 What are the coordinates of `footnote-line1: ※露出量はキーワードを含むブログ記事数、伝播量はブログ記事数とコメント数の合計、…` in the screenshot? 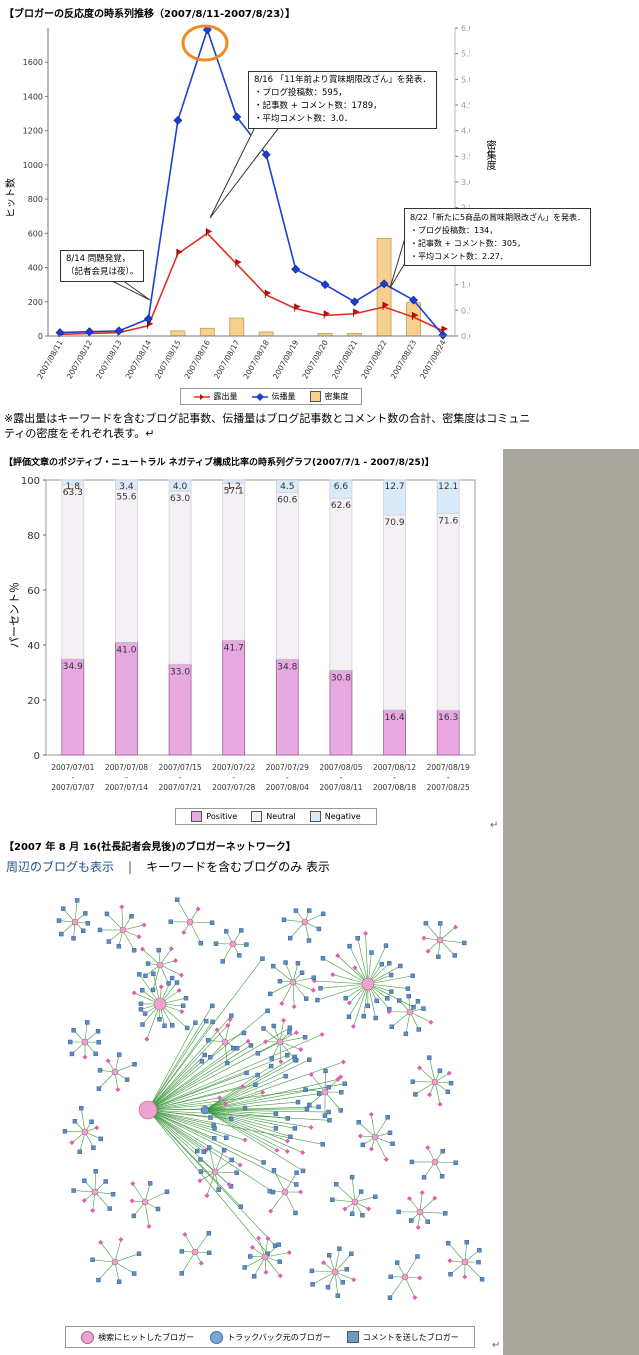 It's located at (267, 418).